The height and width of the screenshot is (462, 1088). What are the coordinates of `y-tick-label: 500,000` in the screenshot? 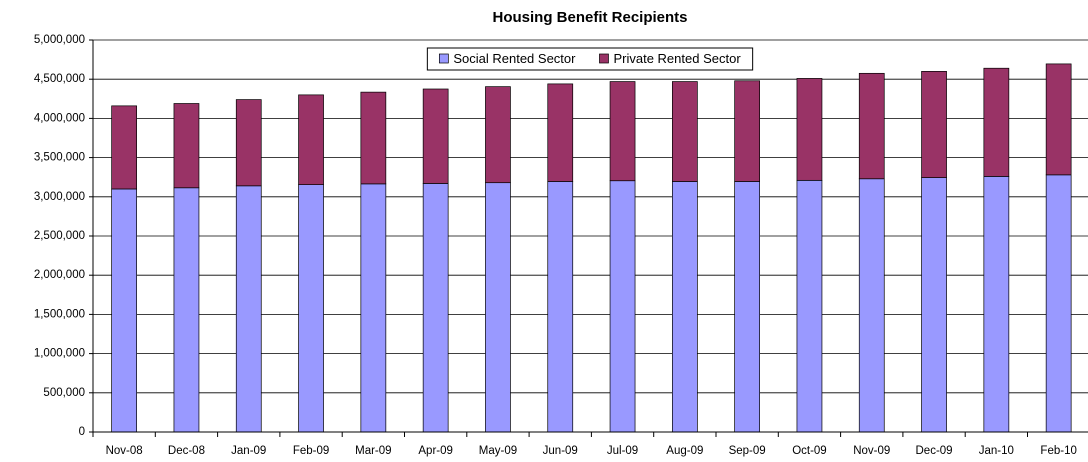 It's located at (64, 393).